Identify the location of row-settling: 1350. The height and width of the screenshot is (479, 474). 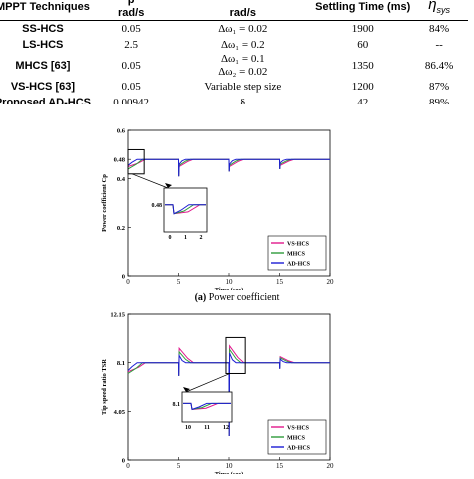
(362, 66).